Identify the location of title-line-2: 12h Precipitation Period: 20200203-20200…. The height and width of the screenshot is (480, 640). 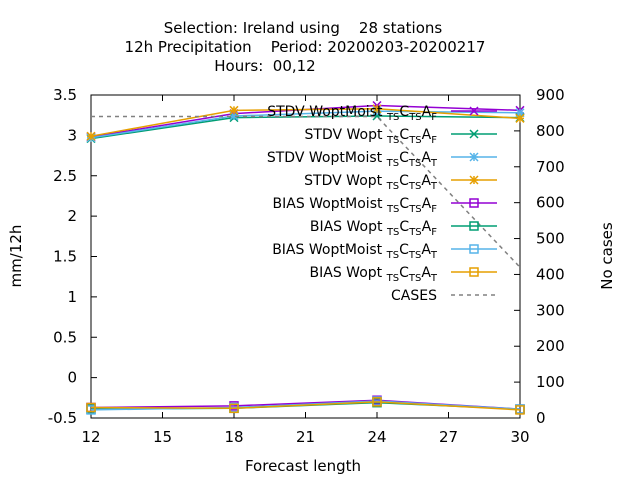
(305, 47).